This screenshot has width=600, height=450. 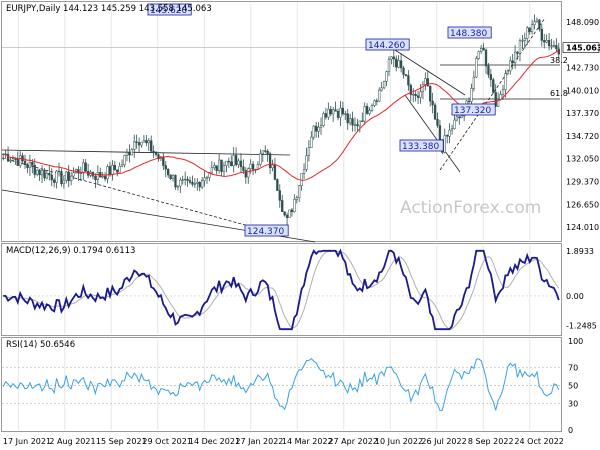 I want to click on price-tick-label: 126.650, so click(x=582, y=205).